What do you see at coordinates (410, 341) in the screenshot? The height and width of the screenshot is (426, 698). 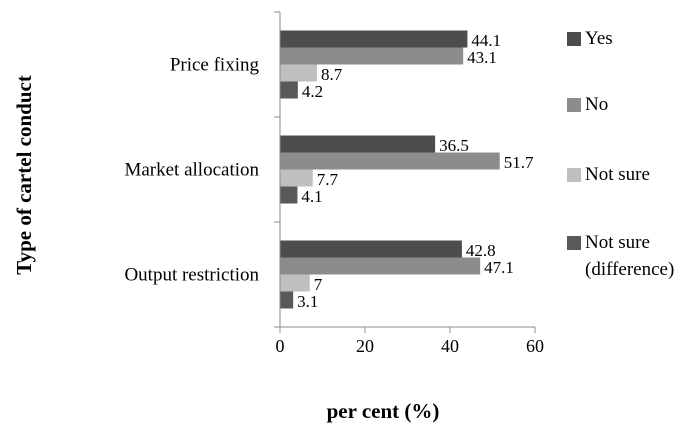 I see `x-ticks-group: 0 20 40 60` at bounding box center [410, 341].